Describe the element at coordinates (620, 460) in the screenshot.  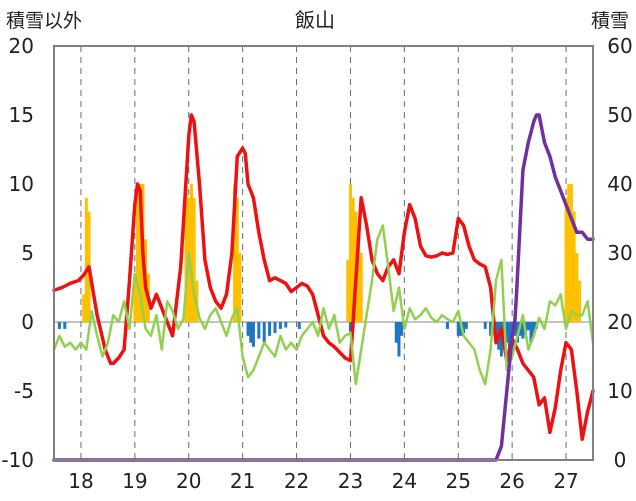
I see `y-right-tick-label: 0` at that location.